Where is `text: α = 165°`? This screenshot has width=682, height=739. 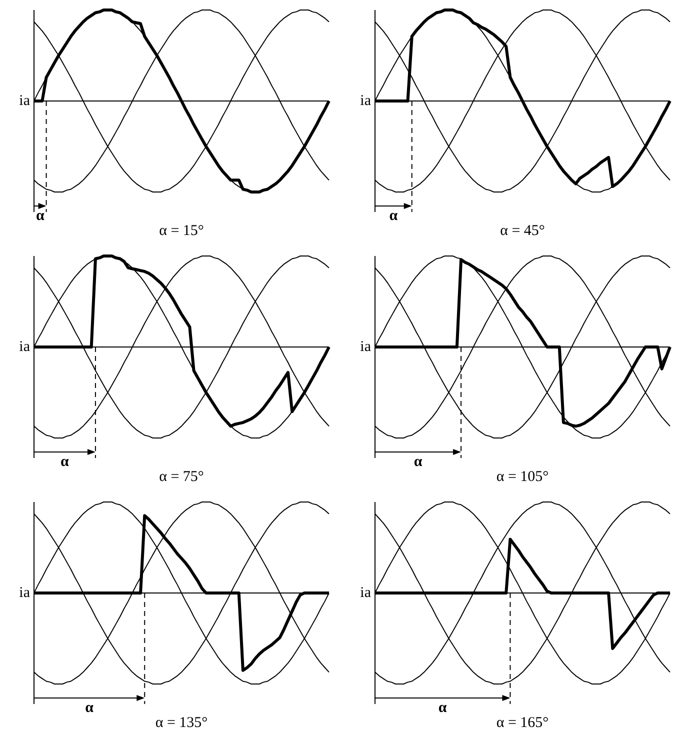 text: α = 165° is located at coordinates (522, 722).